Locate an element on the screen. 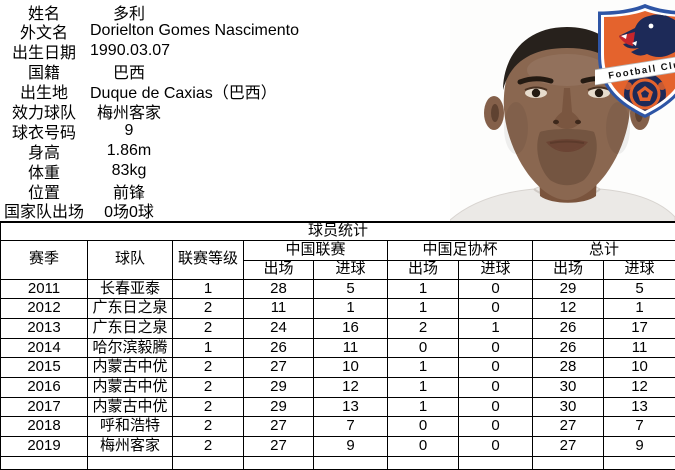 This screenshot has width=675, height=470. header-league-apps: 出场 is located at coordinates (279, 269).